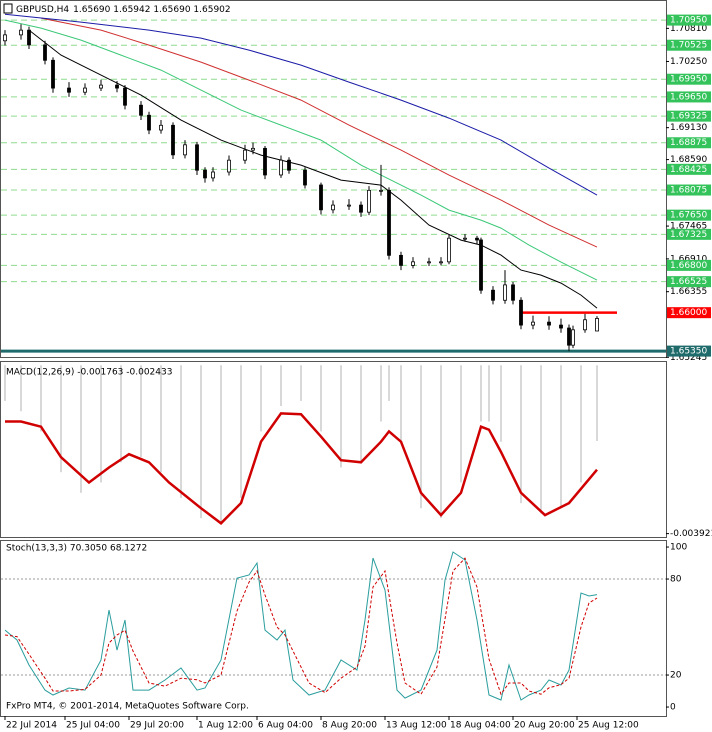  What do you see at coordinates (688, 29) in the screenshot?
I see `y-tick-label: 1.70810` at bounding box center [688, 29].